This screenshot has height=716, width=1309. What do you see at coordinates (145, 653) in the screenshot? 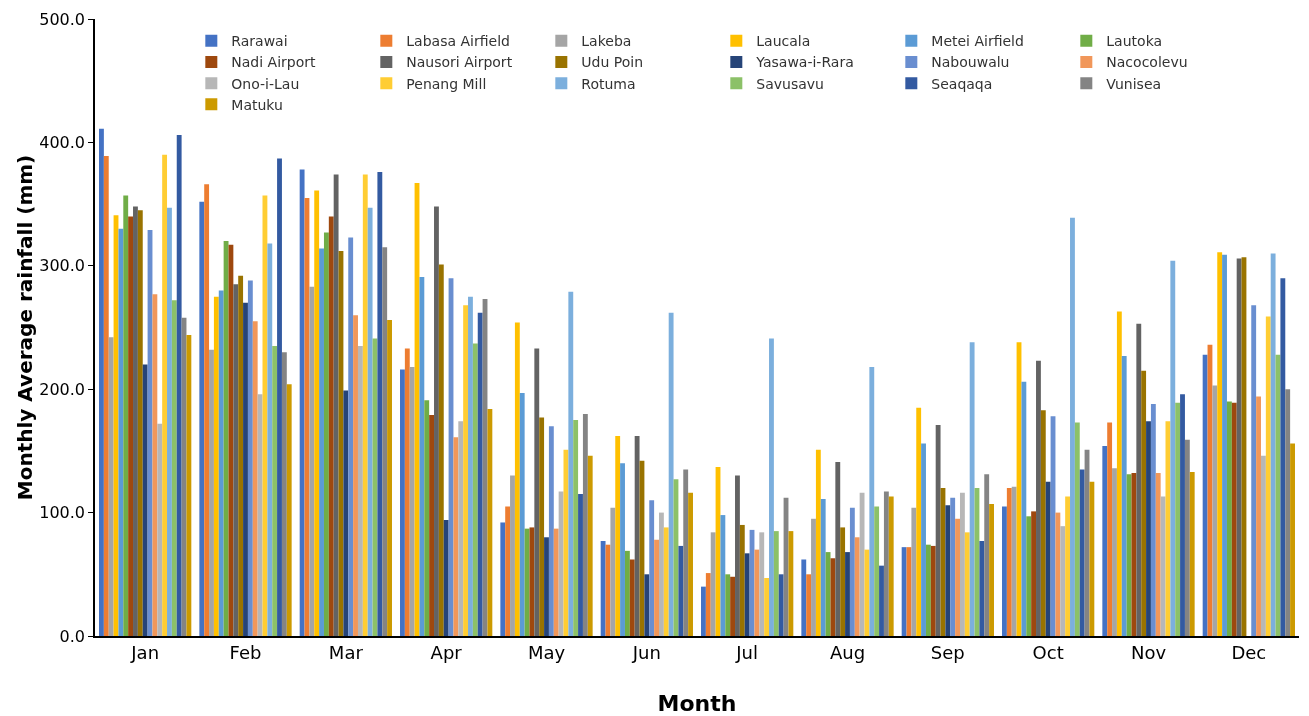
I see `x-tick-label: Jan` at bounding box center [145, 653].